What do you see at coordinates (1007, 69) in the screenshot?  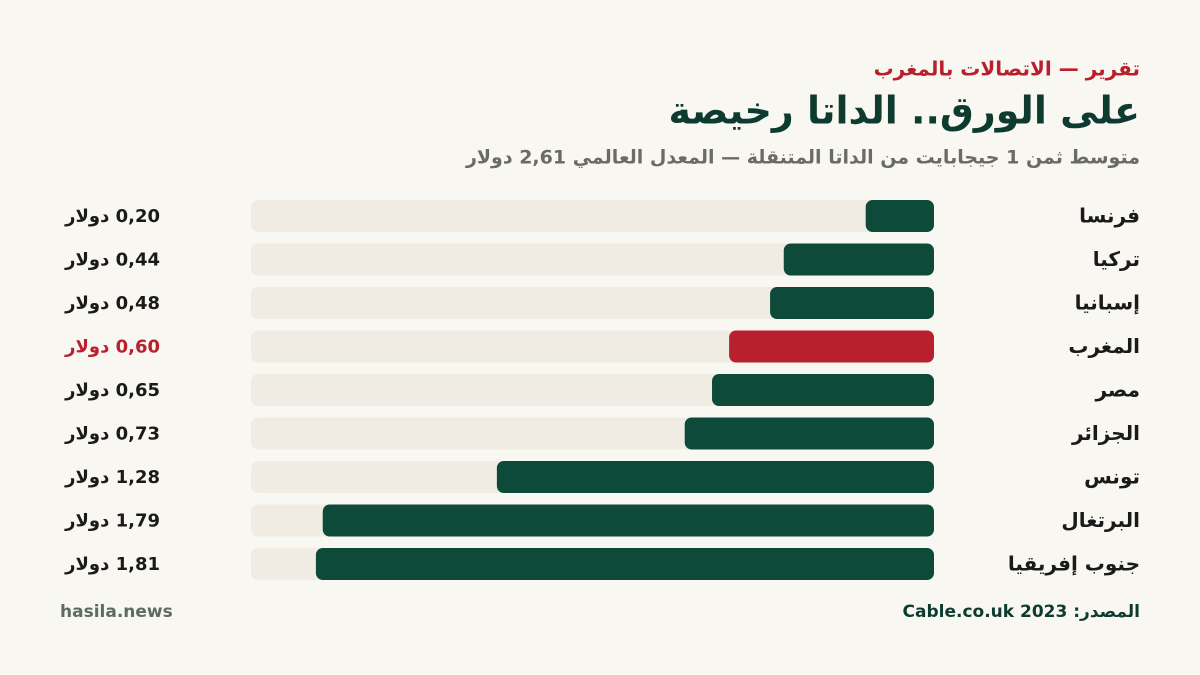 I see `kicker: تقرير — الاتصالات بالمغرب` at bounding box center [1007, 69].